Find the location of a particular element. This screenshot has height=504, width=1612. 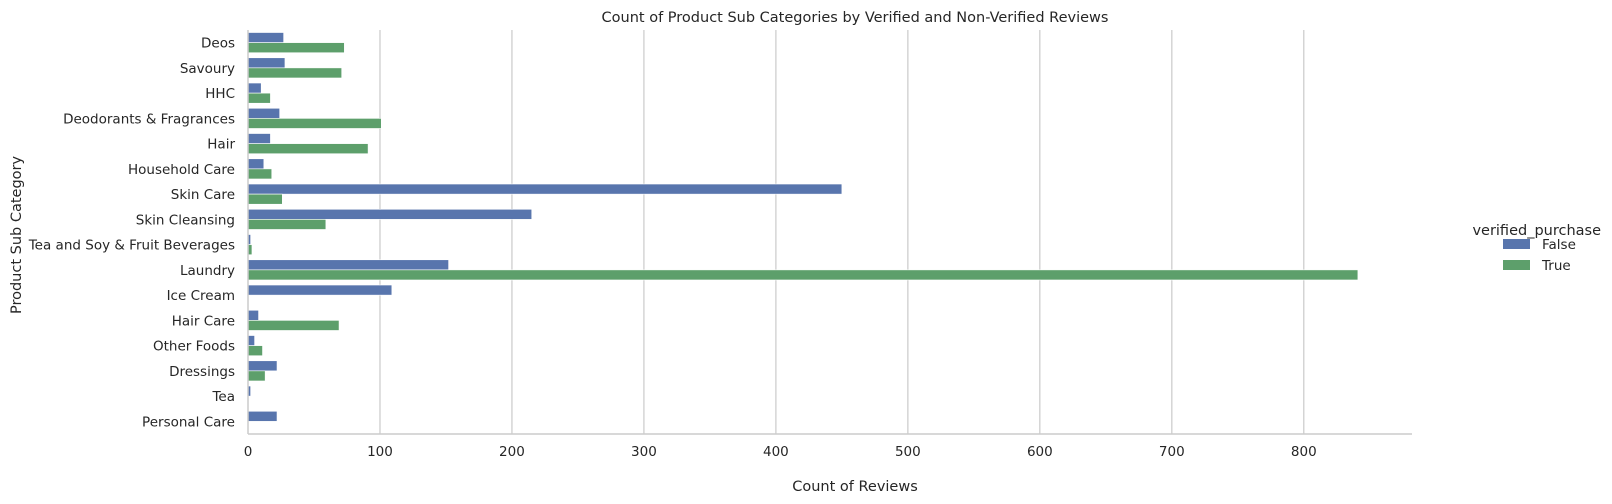

y-tick-label: Ice Cream is located at coordinates (201, 296).